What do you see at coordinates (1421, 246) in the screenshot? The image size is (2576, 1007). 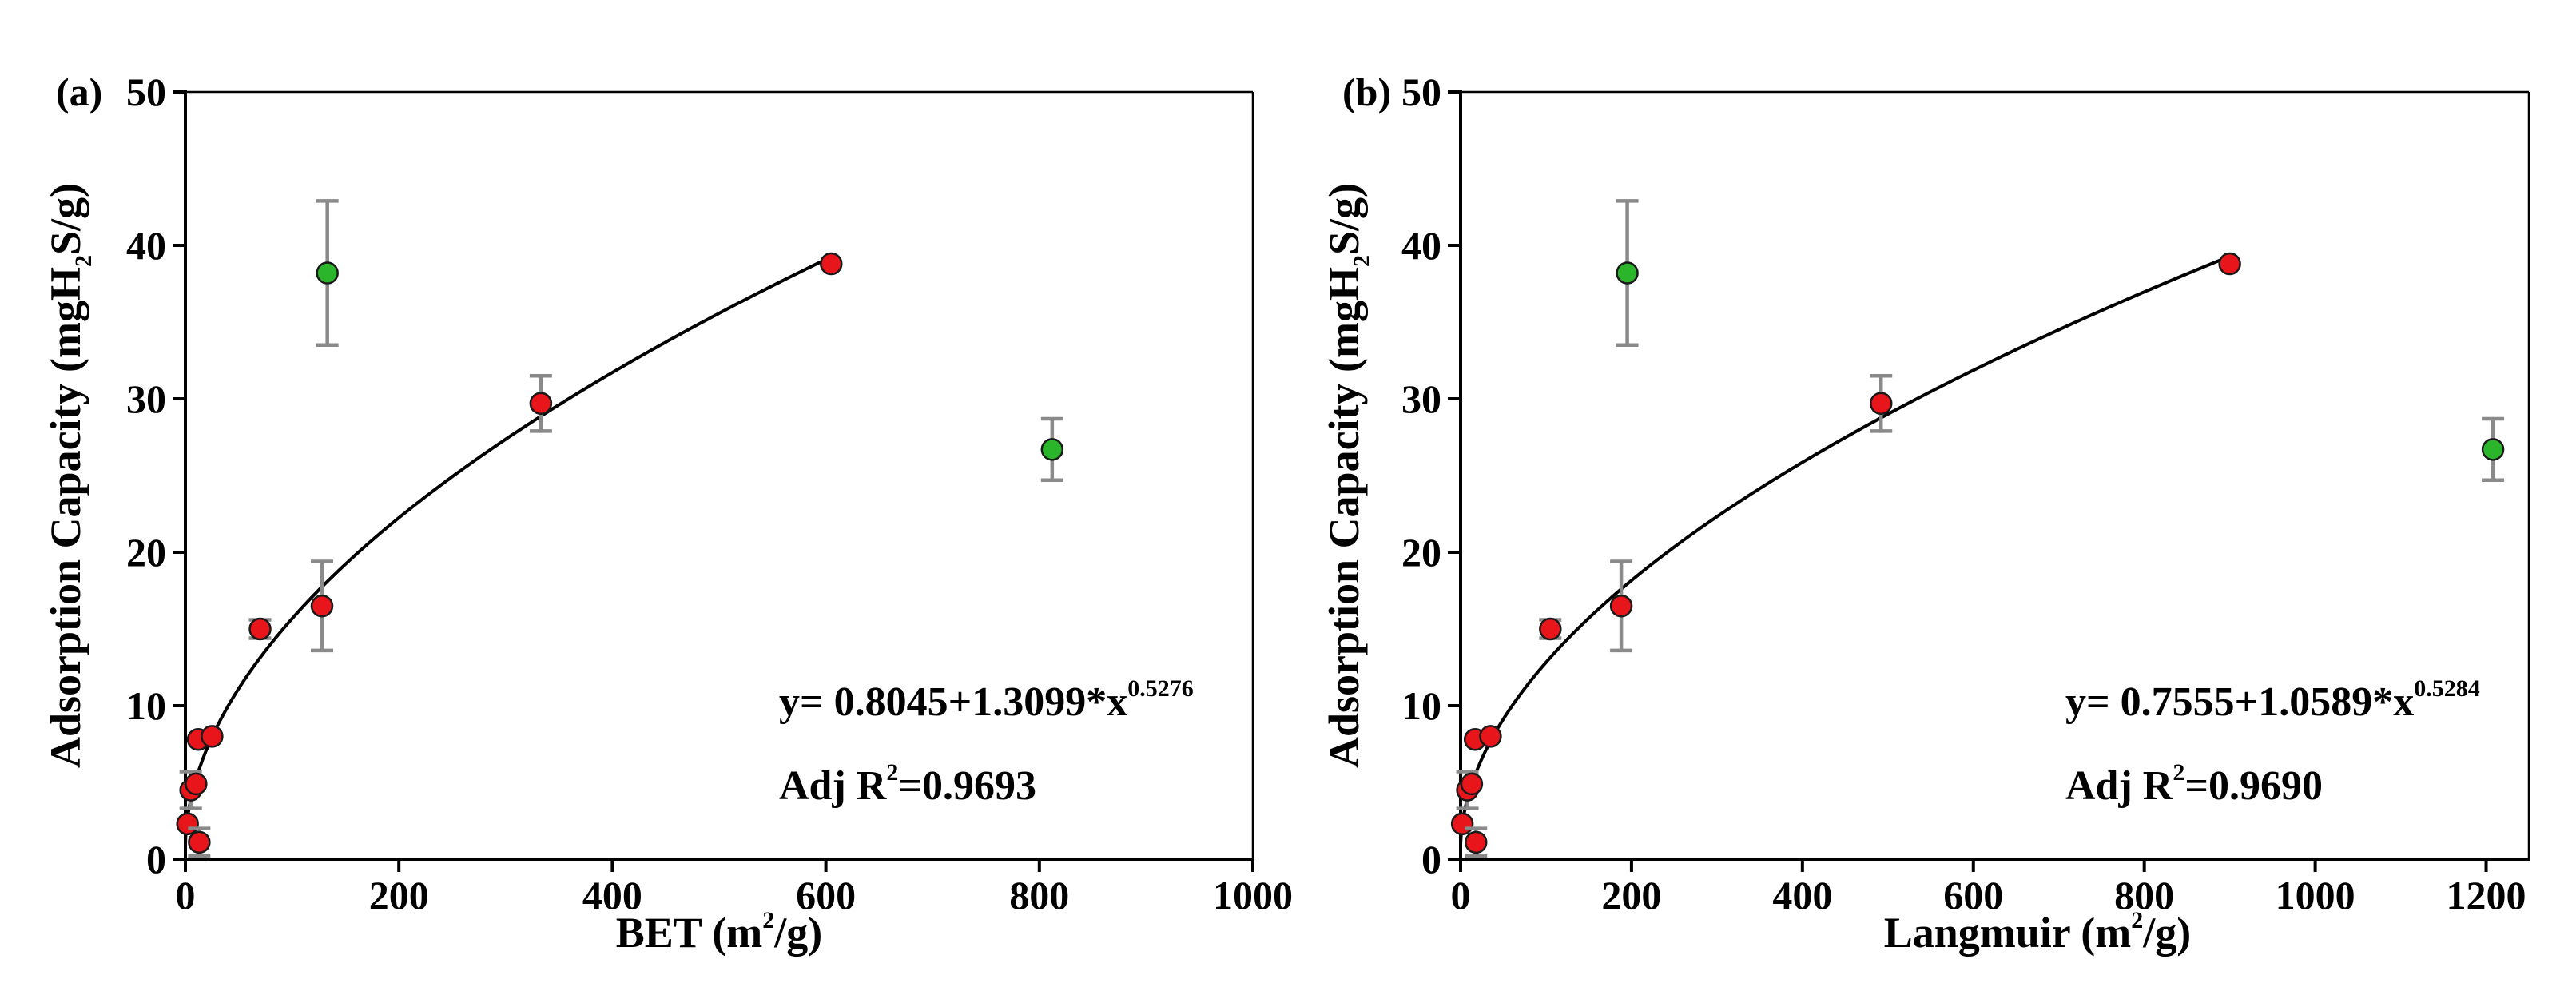 I see `panel-b-y-tick-label: 40` at bounding box center [1421, 246].